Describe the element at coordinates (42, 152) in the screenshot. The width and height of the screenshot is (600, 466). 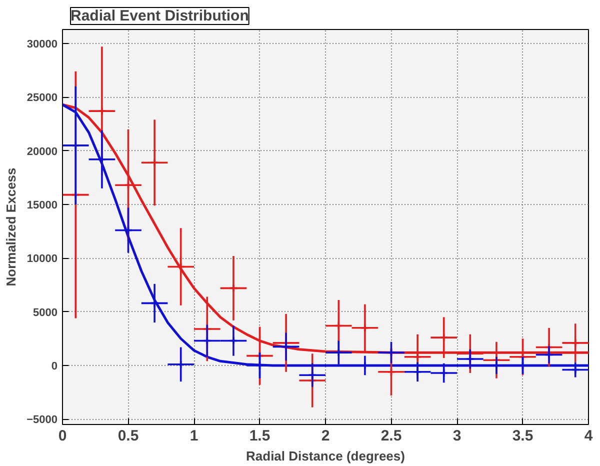
I see `y-tick-label: 20000` at that location.